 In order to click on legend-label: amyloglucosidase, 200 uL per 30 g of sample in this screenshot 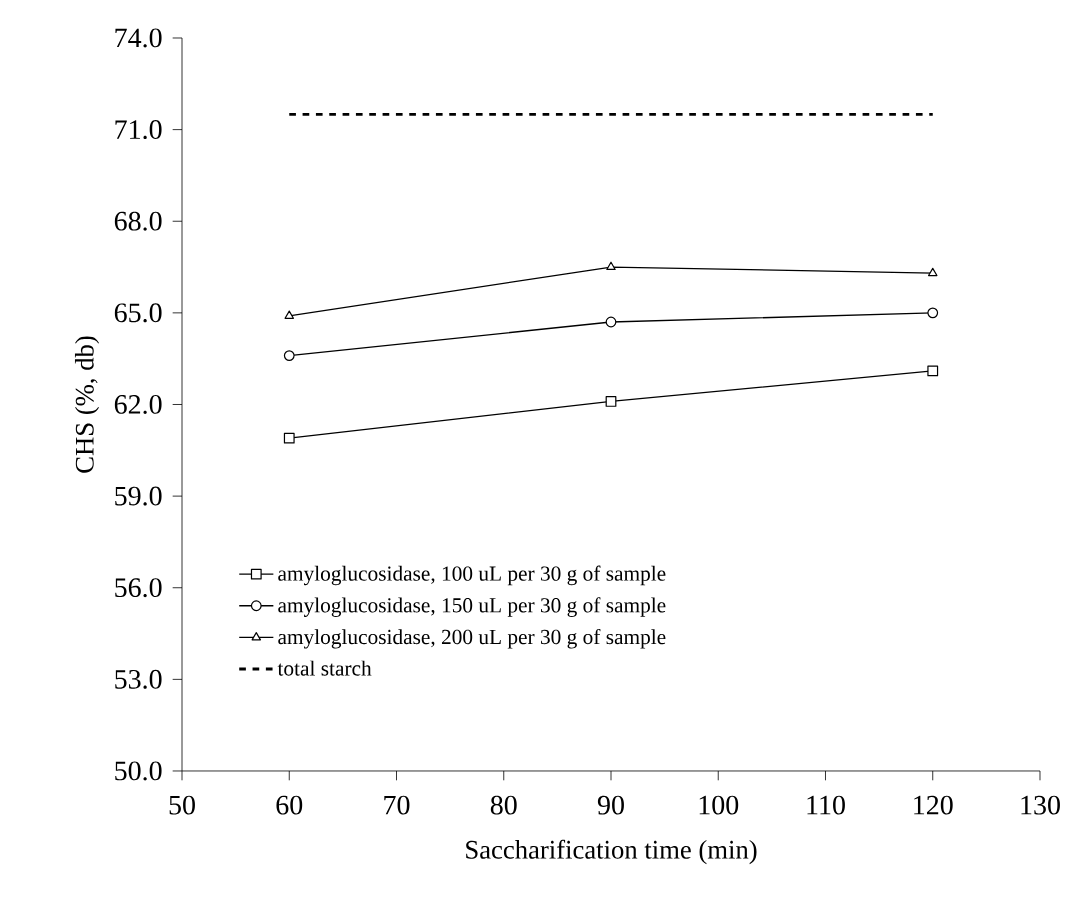, I will do `click(472, 638)`.